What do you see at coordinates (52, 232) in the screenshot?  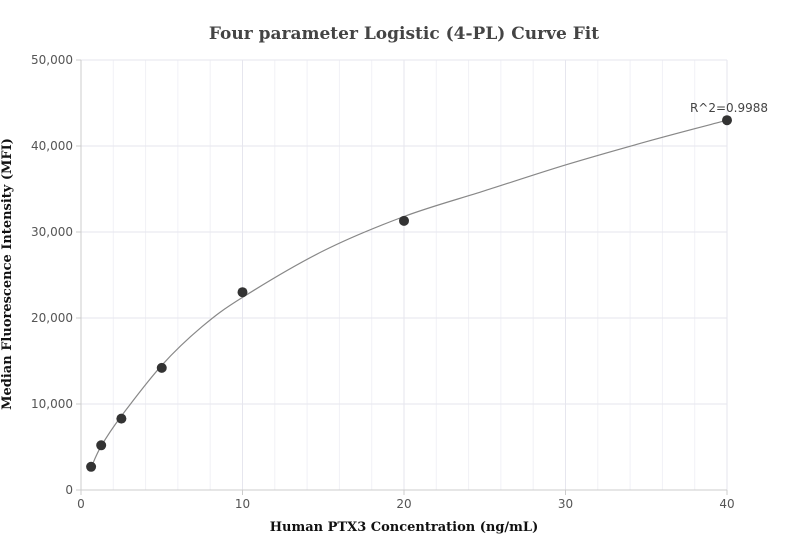 I see `y-tick-label: 30,000` at bounding box center [52, 232].